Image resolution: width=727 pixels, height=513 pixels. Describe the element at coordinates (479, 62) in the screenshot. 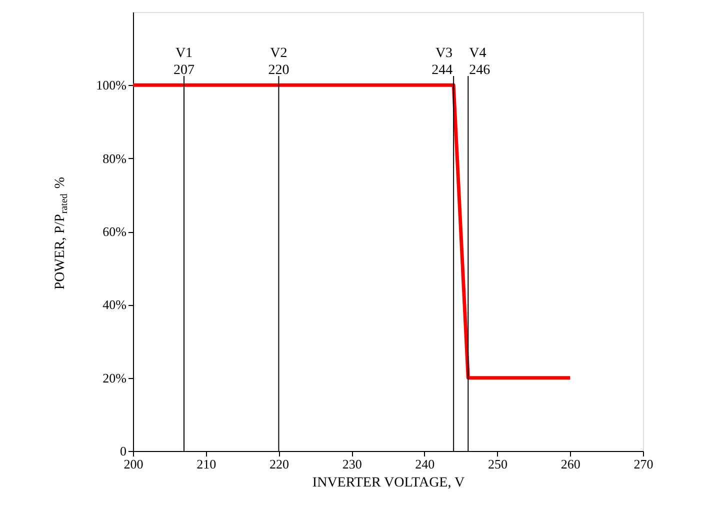

I see `ref-line-label: V4 246` at that location.